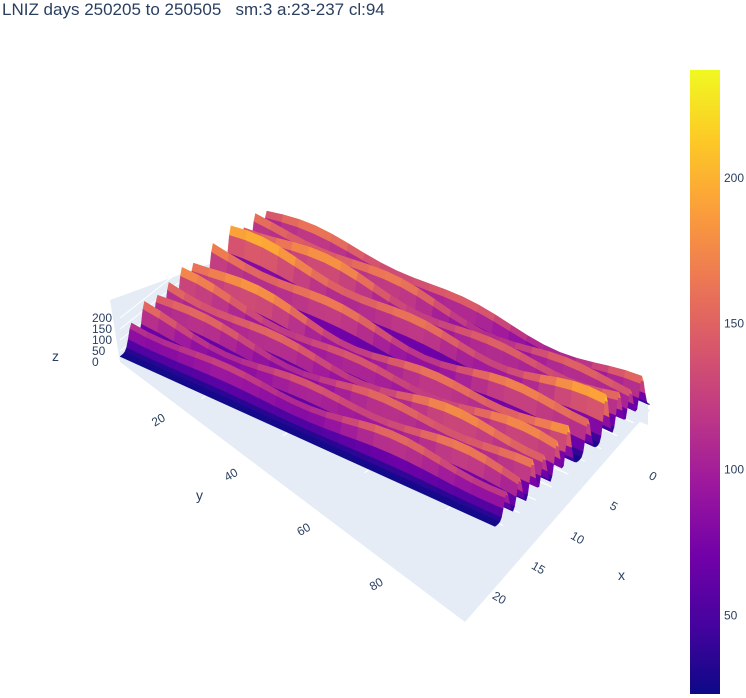 This screenshot has width=746, height=698. I want to click on y-axis-title: y, so click(199, 495).